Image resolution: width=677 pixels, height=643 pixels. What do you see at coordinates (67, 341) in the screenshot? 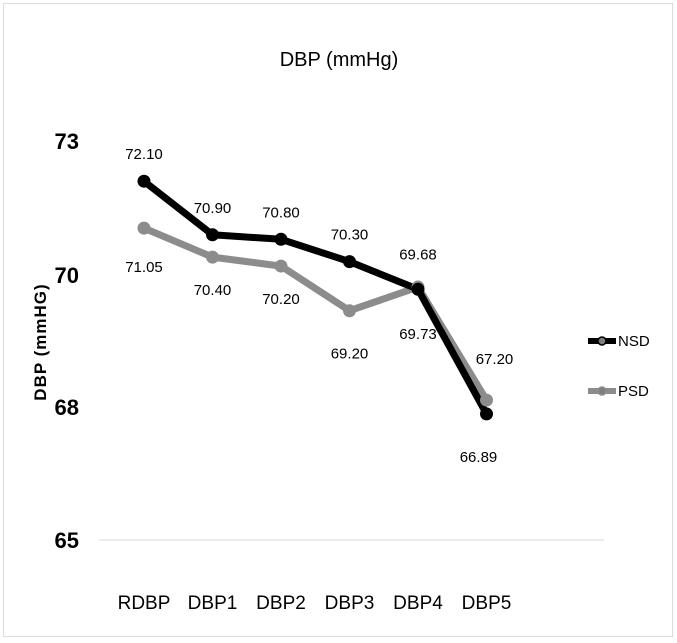
I see `y-axis-ticks: 73 70 68 65` at bounding box center [67, 341].